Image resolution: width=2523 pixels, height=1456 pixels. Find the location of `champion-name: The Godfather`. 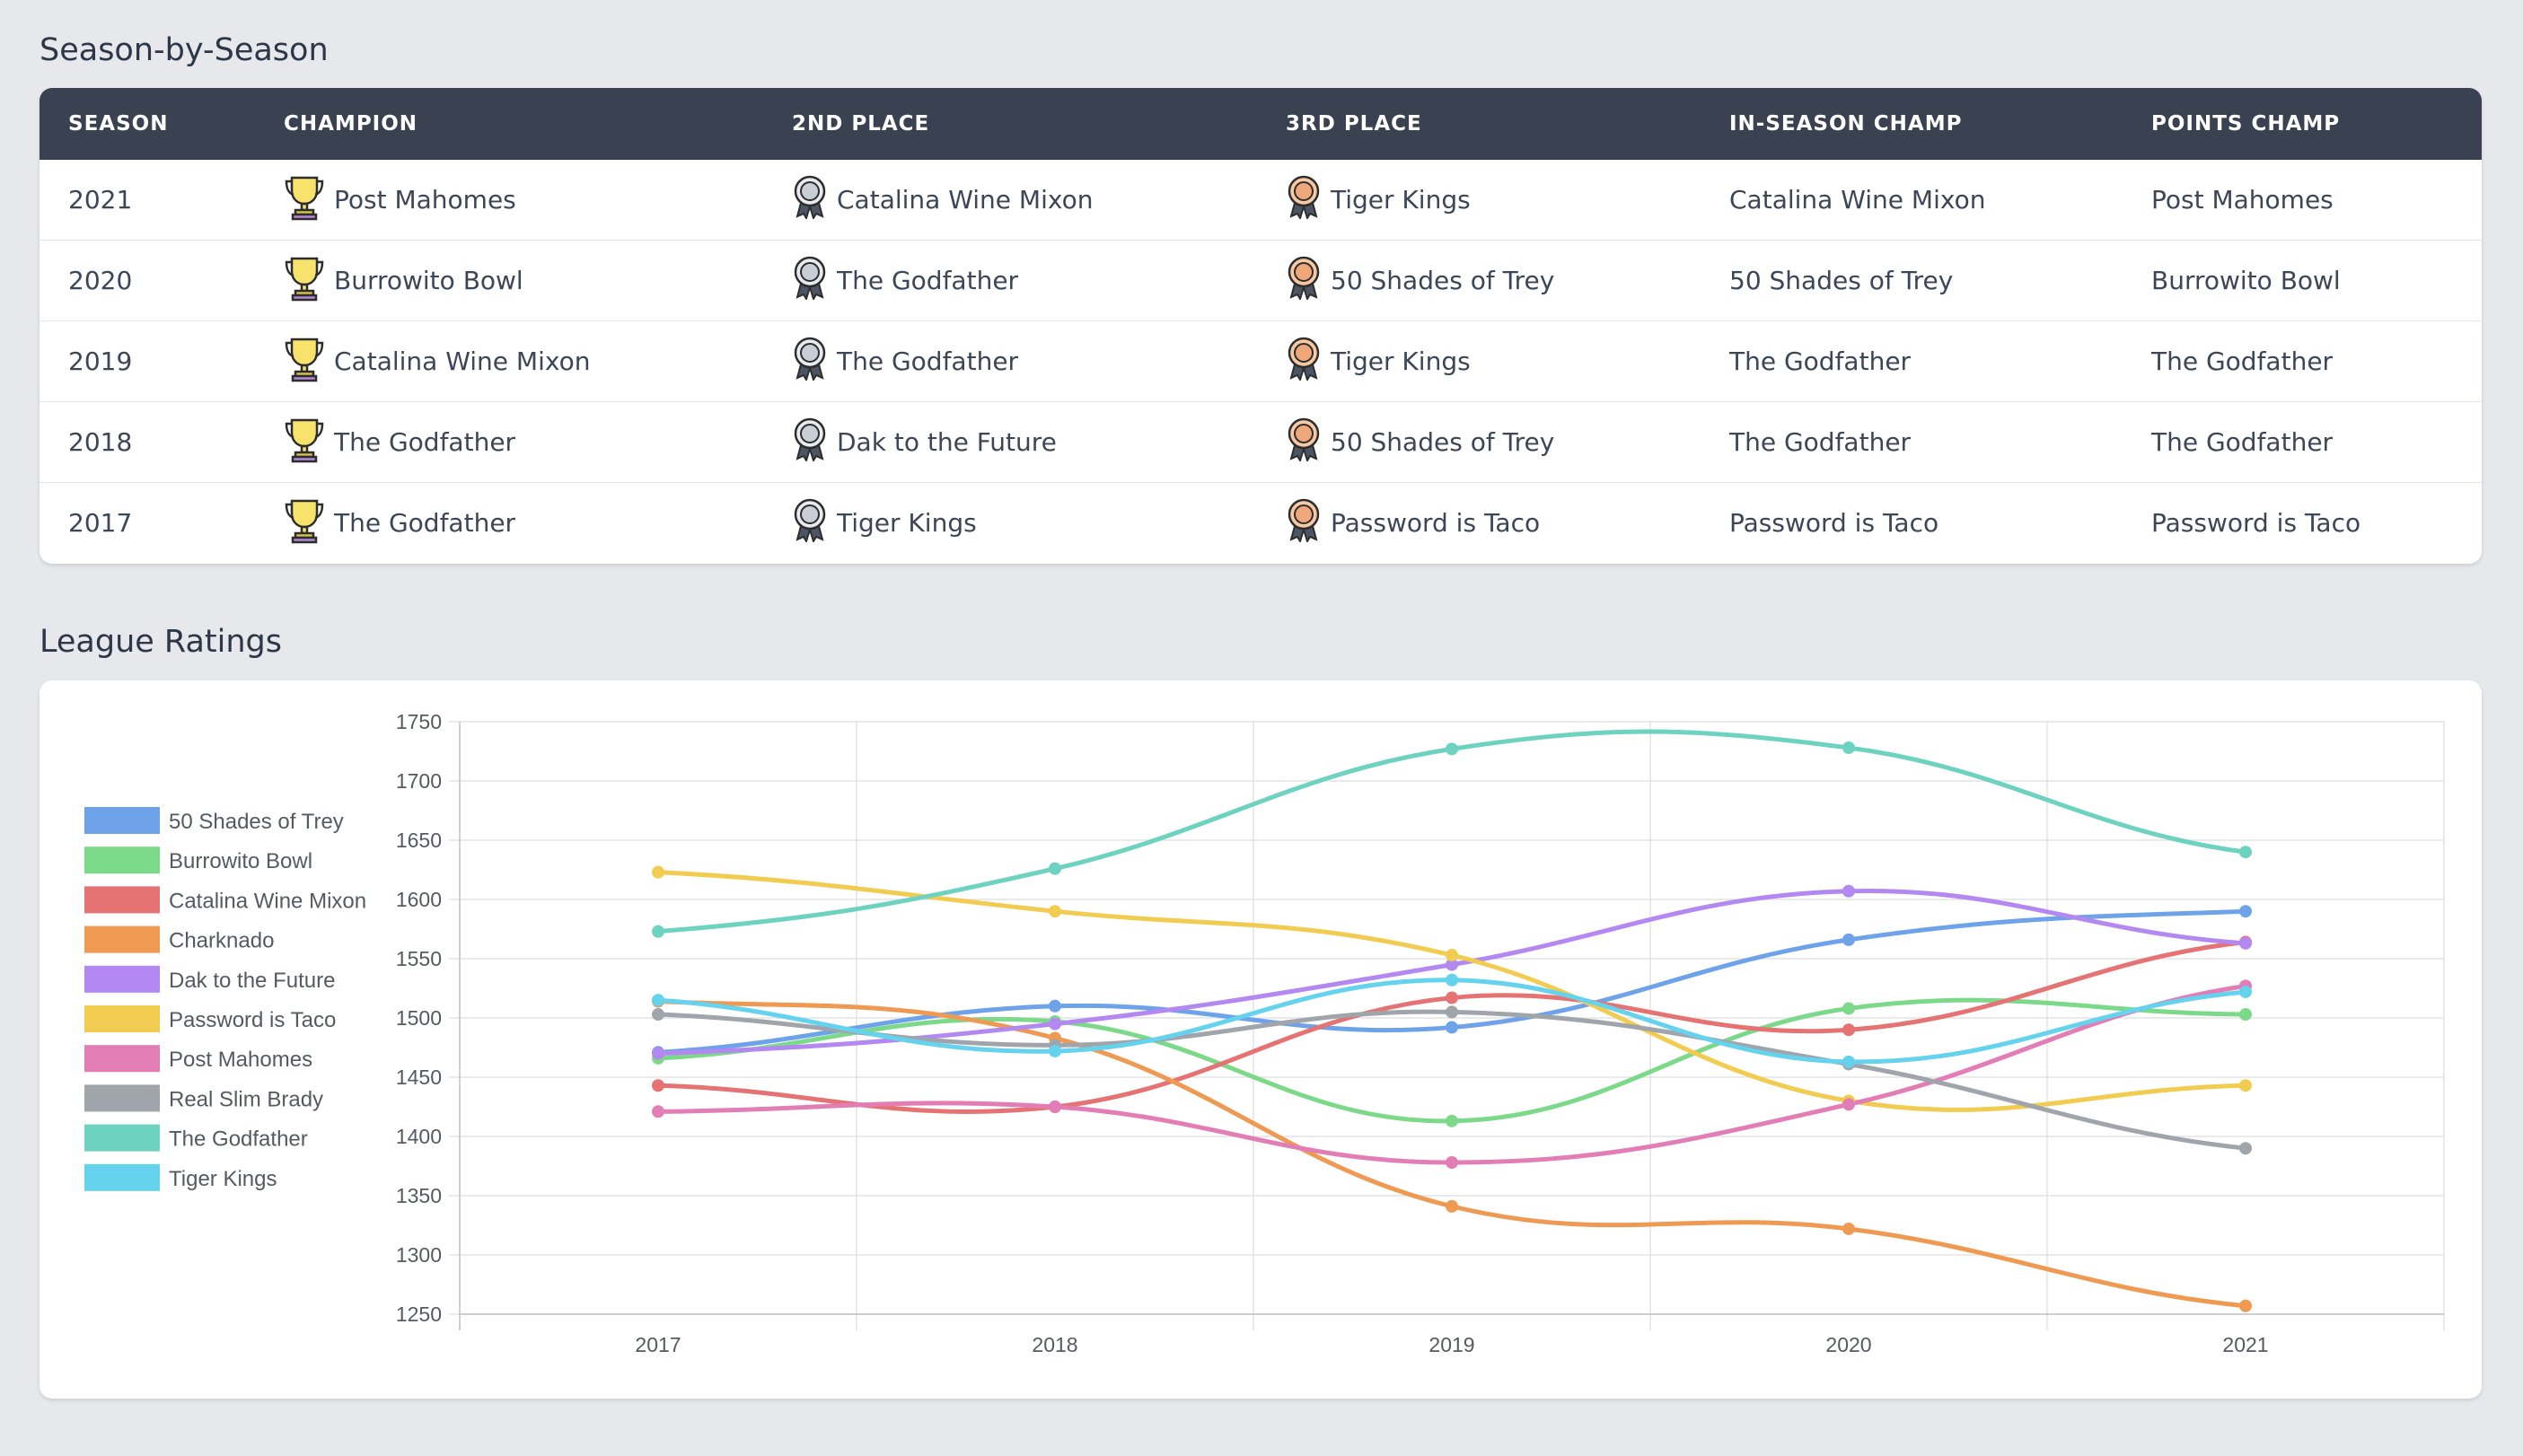

champion-name: The Godfather is located at coordinates (425, 442).